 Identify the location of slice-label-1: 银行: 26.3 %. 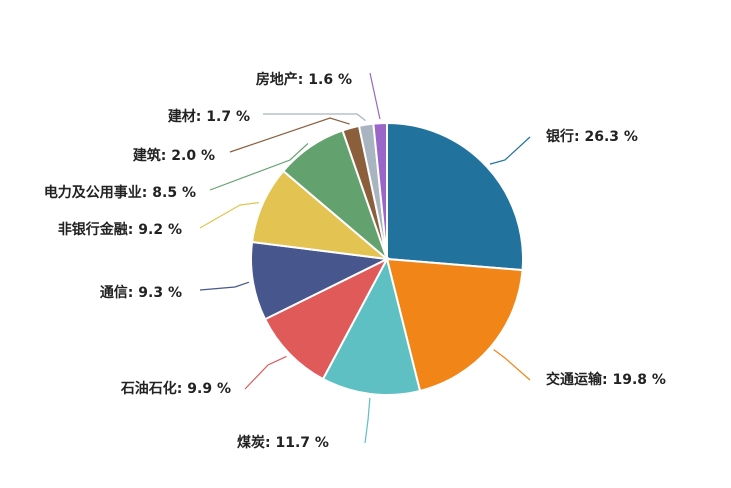
(592, 136).